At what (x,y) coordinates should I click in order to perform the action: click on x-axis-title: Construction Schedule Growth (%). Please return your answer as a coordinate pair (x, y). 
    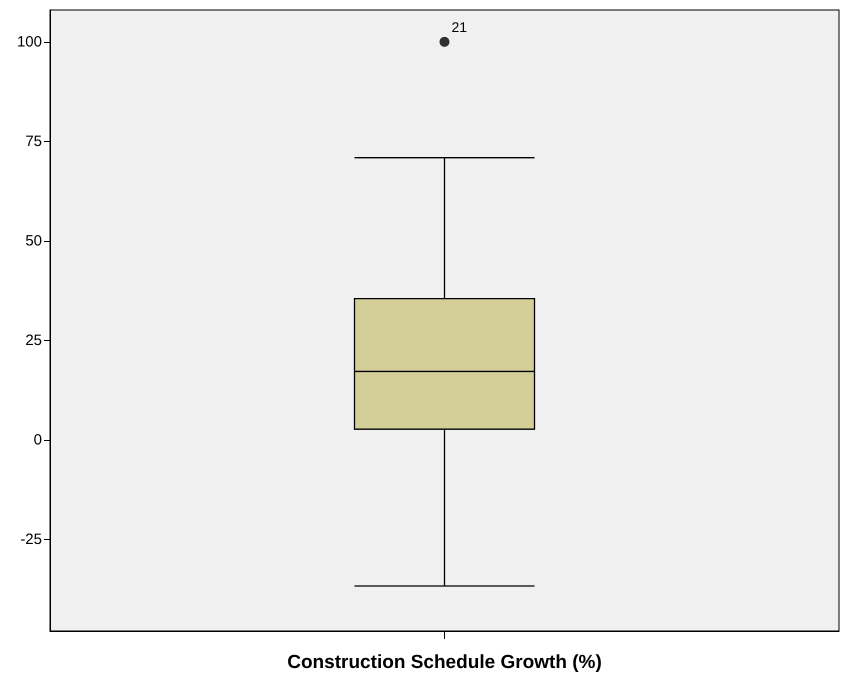
    Looking at the image, I should click on (444, 662).